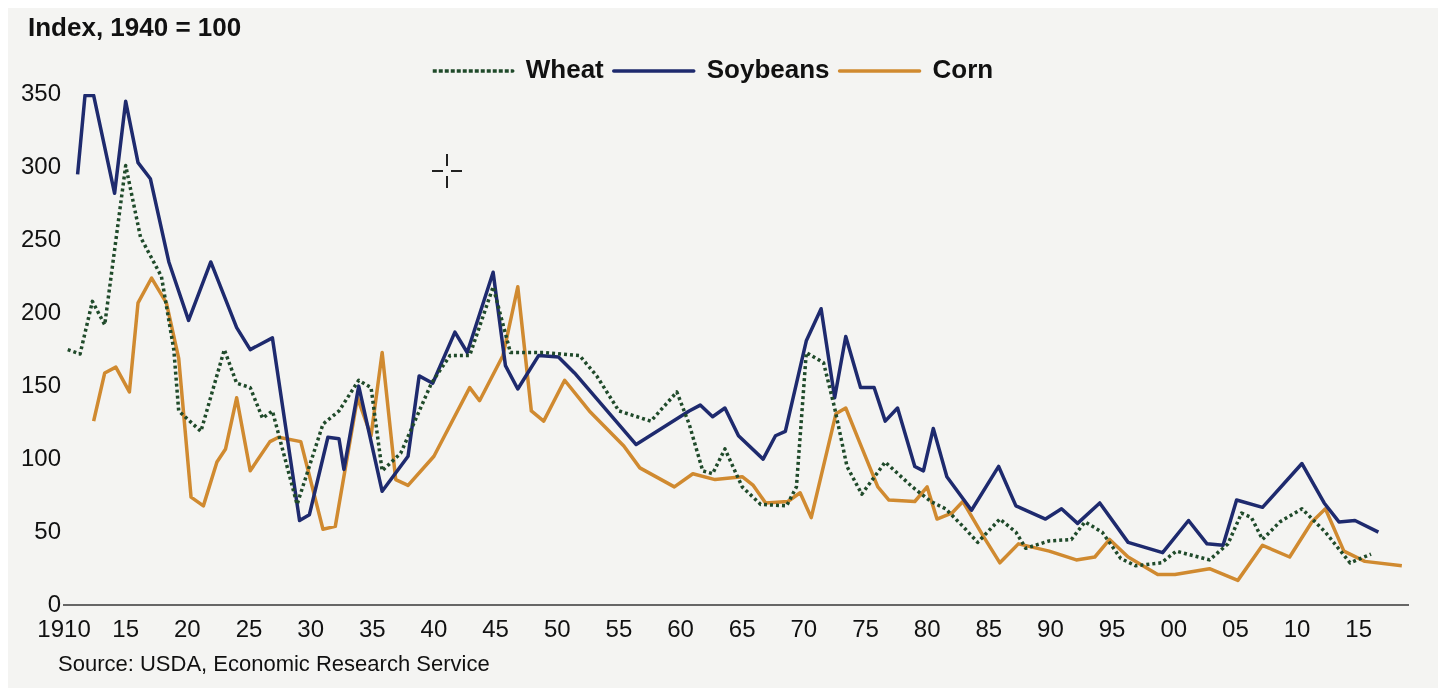 The width and height of the screenshot is (1447, 698). Describe the element at coordinates (64, 629) in the screenshot. I see `x-tick-label: 1910` at that location.